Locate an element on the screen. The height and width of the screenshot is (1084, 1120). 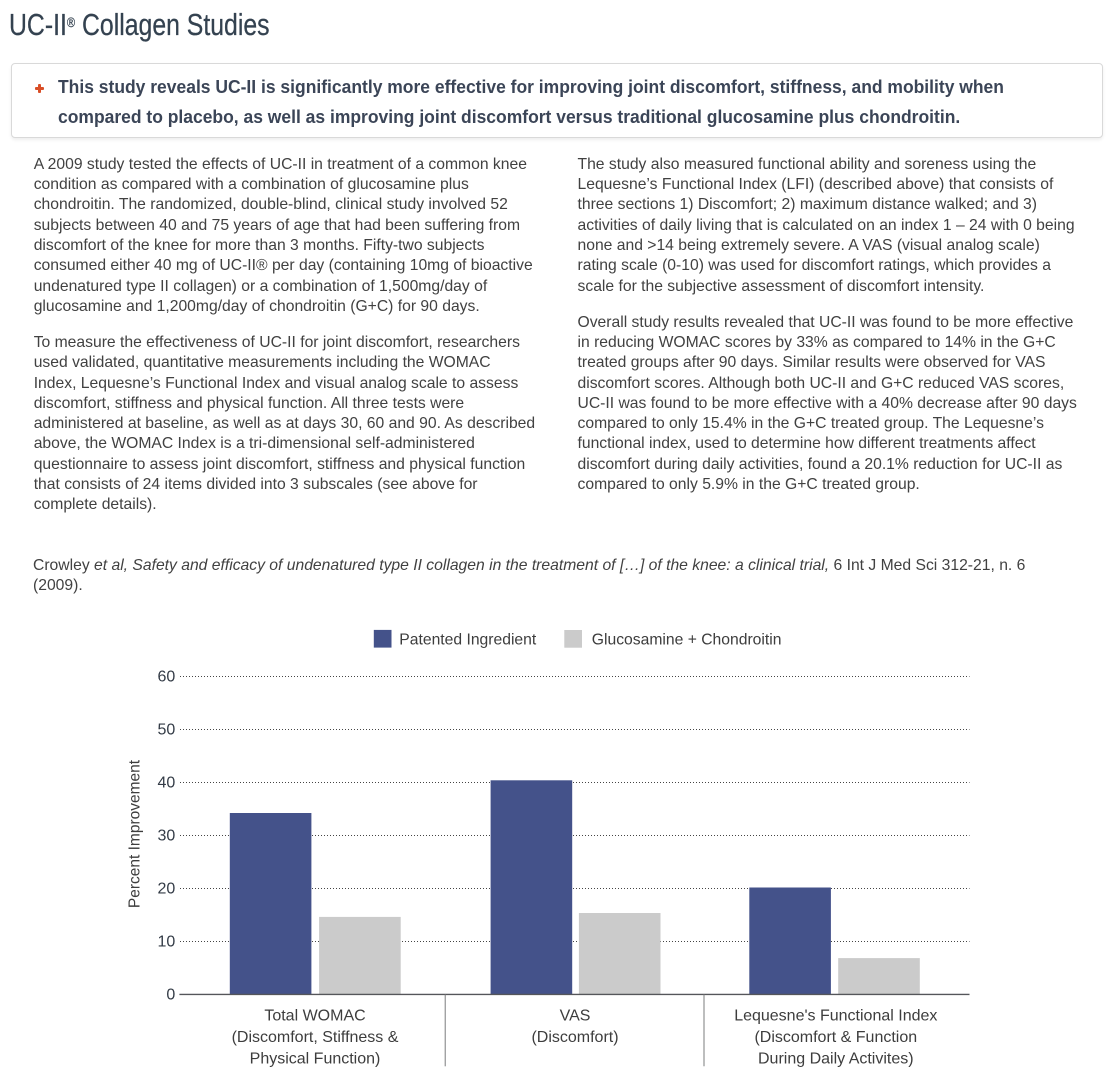
svg-text: VAS is located at coordinates (575, 1016).